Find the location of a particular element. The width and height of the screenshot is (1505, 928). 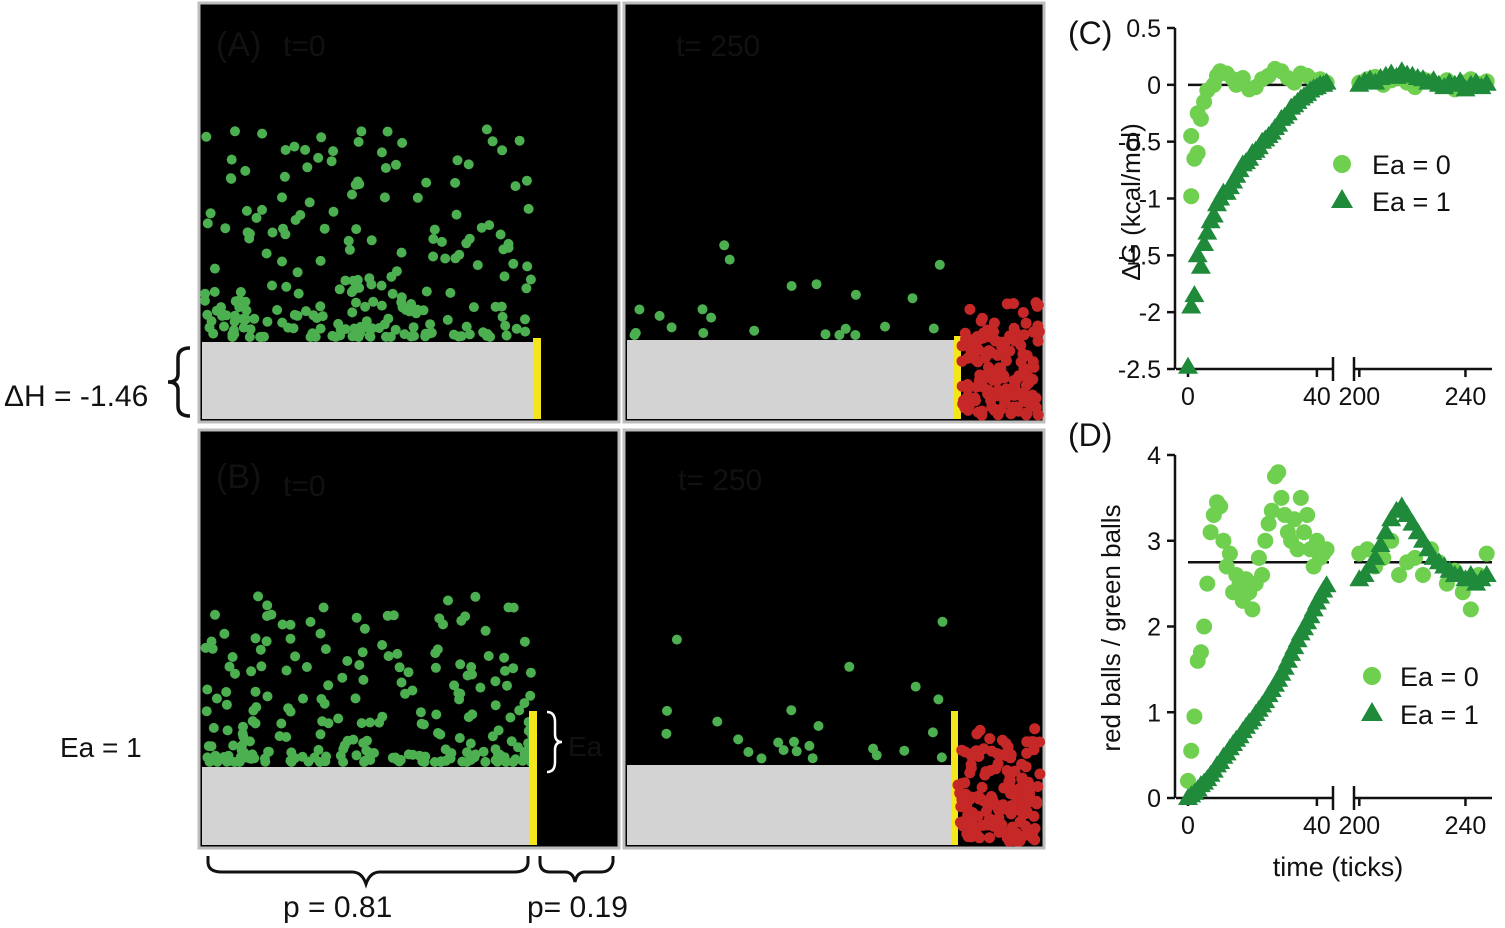

delta-h-label: ΔH = -1.46 is located at coordinates (76, 396).